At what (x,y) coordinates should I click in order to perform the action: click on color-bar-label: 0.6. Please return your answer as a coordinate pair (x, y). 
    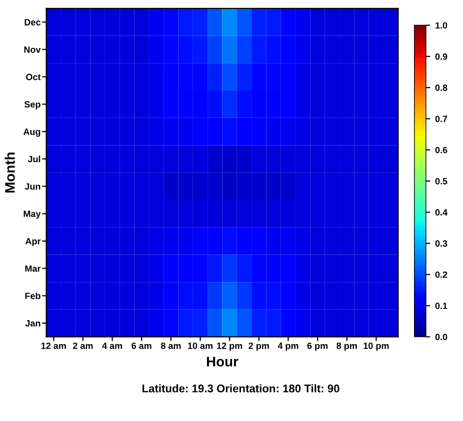
    Looking at the image, I should click on (441, 150).